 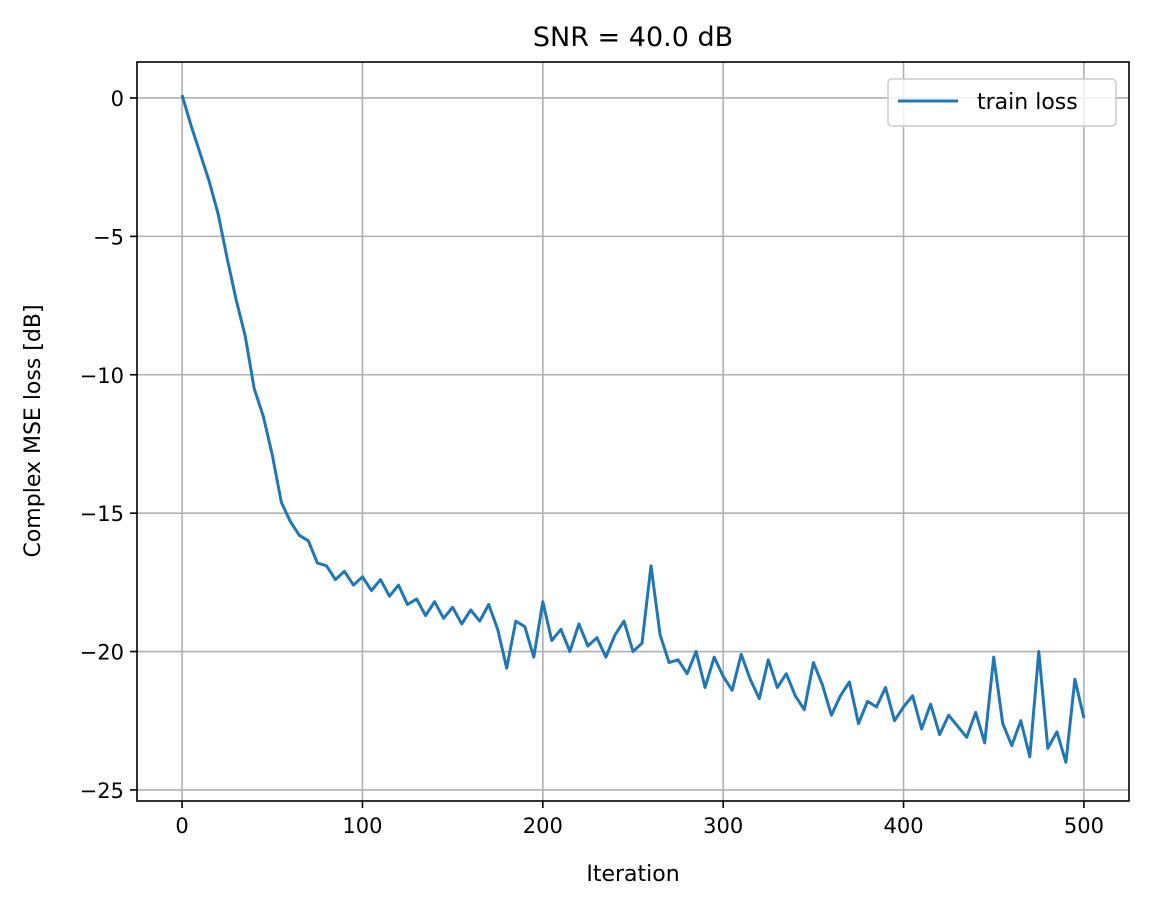 I want to click on x-tick-label: 300, so click(x=723, y=826).